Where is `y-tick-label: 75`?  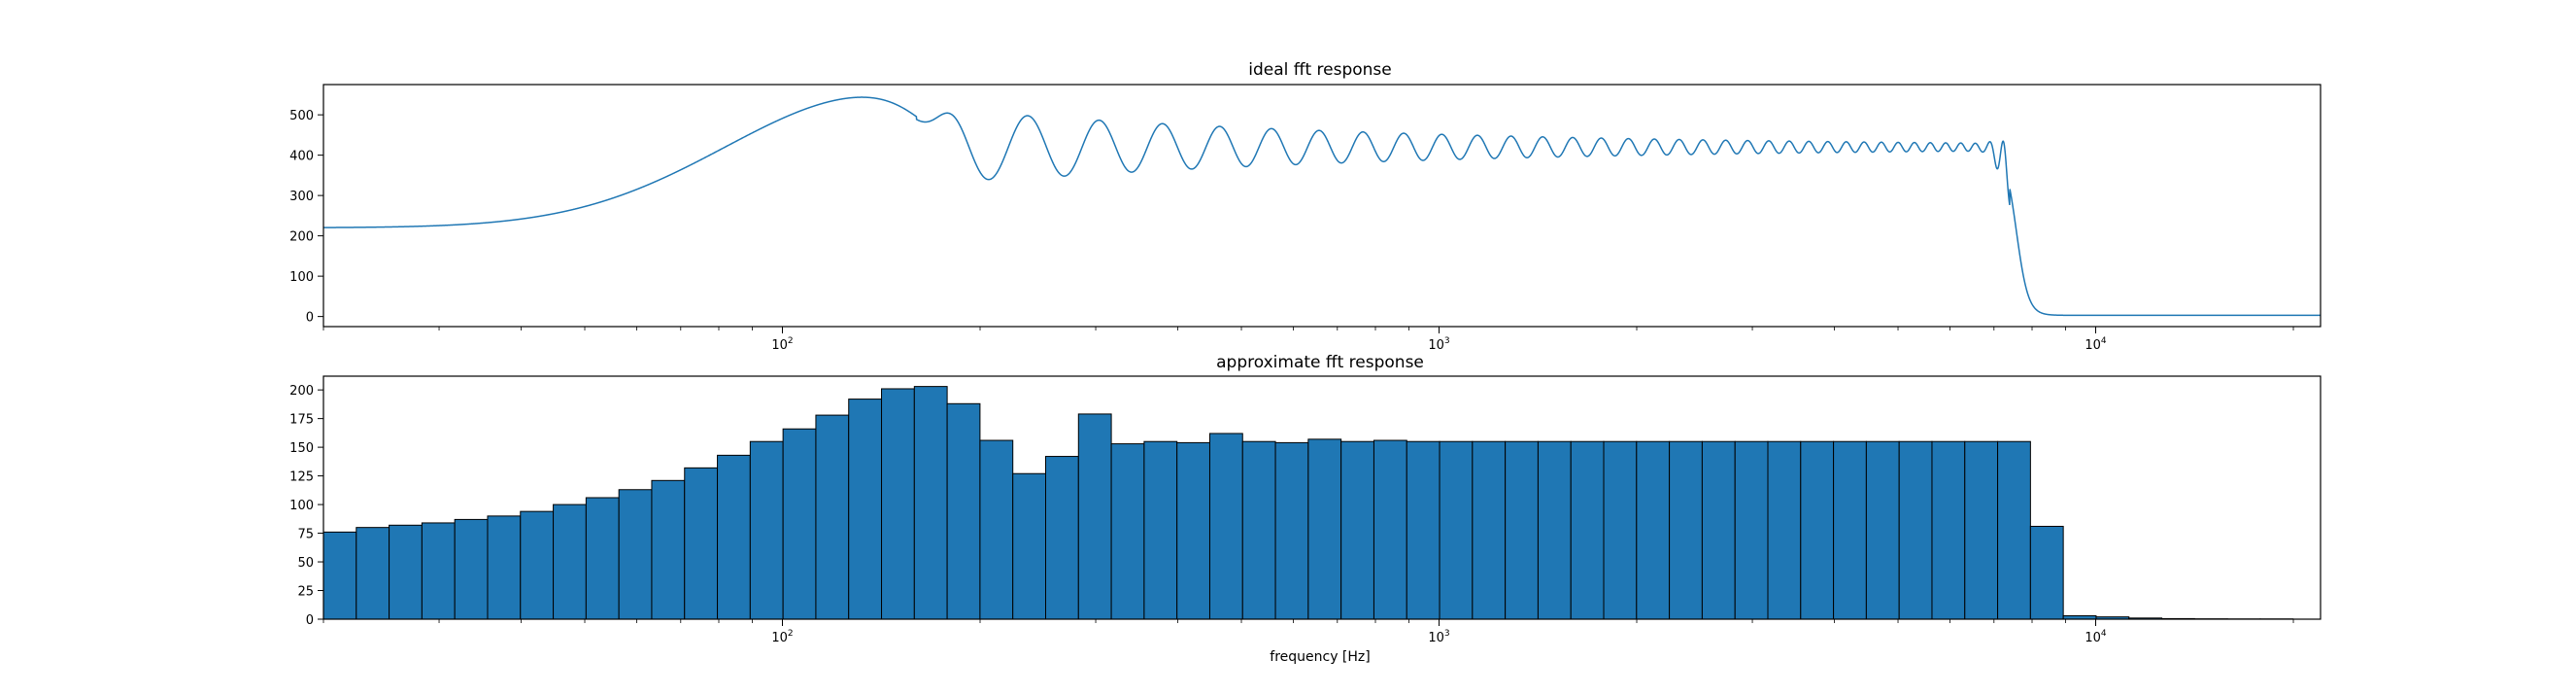
y-tick-label: 75 is located at coordinates (305, 535).